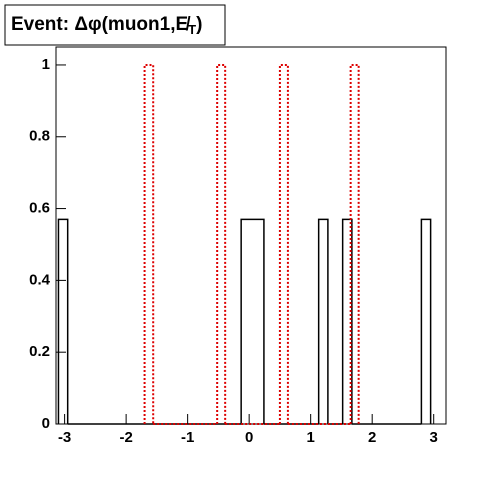 The height and width of the screenshot is (477, 496). I want to click on y-tick-label: 0.4, so click(40, 279).